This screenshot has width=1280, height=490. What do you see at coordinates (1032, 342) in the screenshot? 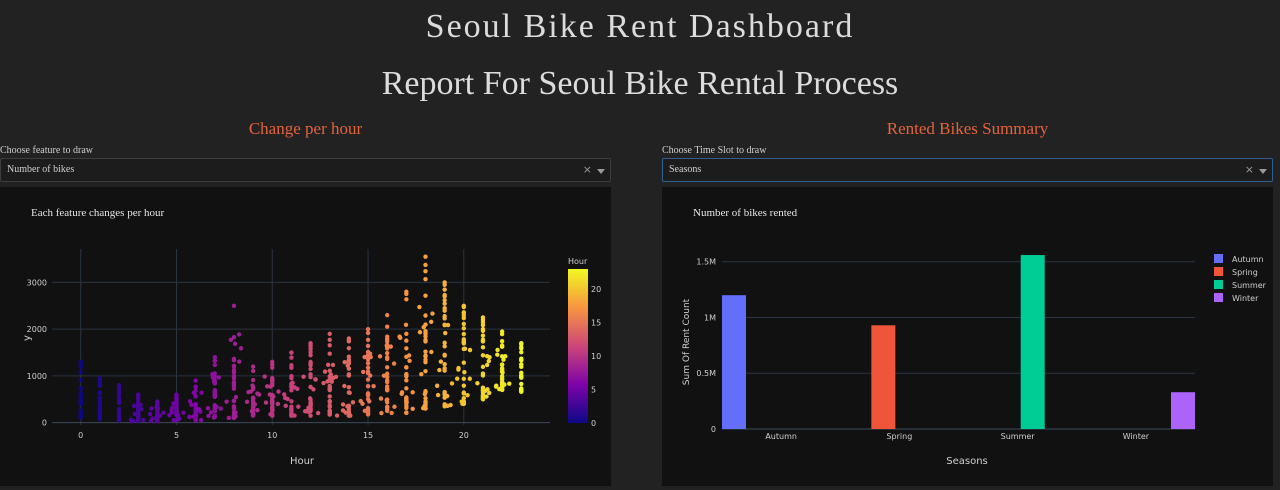
I see `bar-summer` at bounding box center [1032, 342].